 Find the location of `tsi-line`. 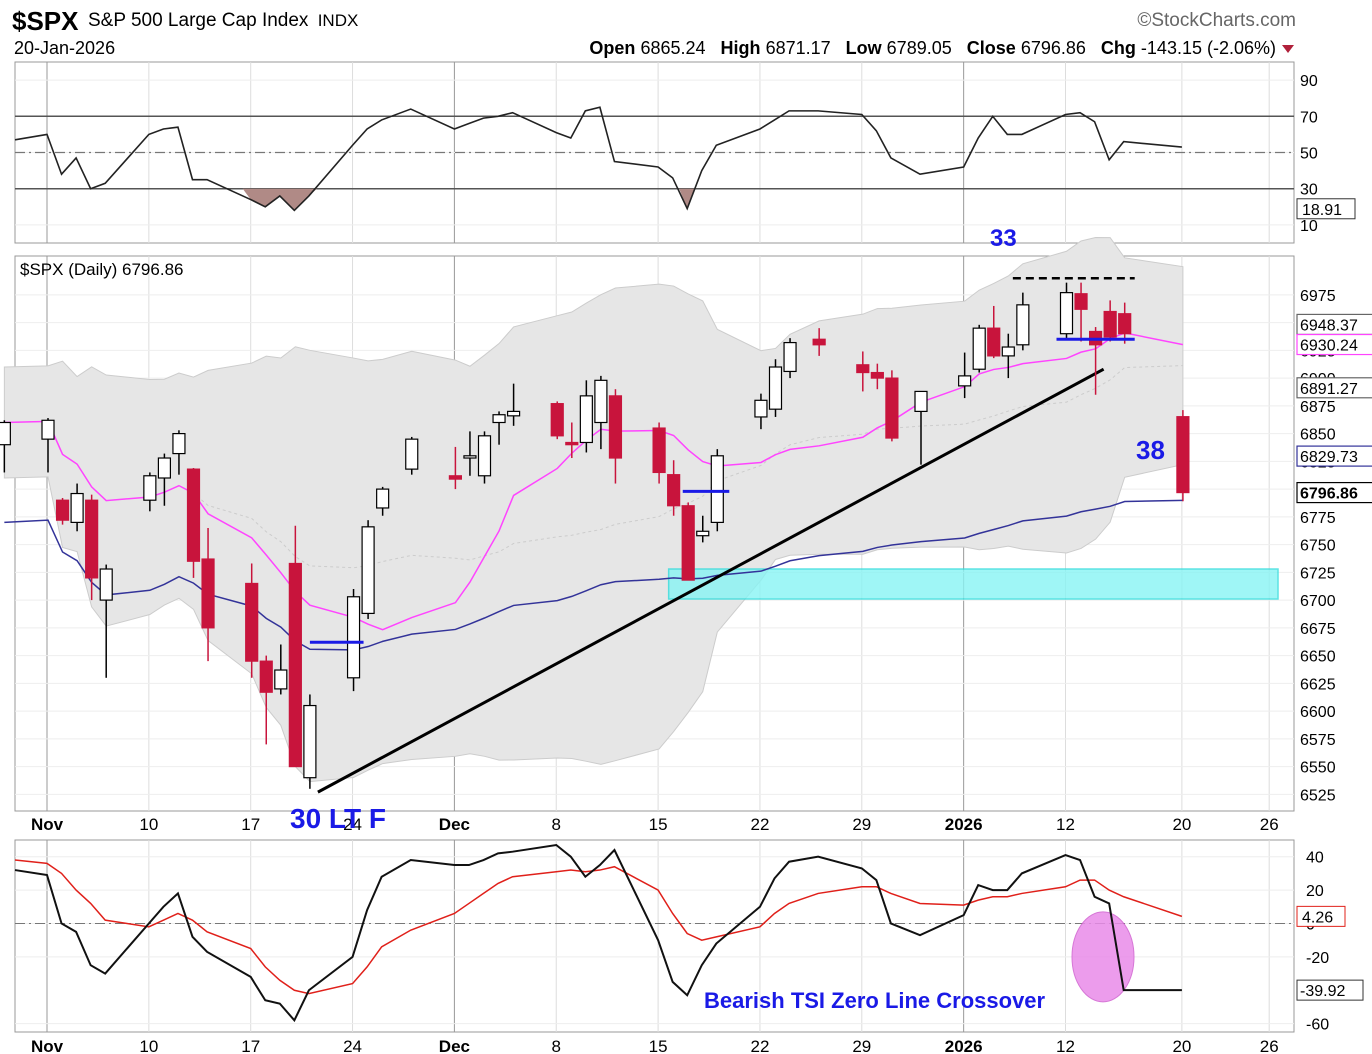

tsi-line is located at coordinates (598, 933).